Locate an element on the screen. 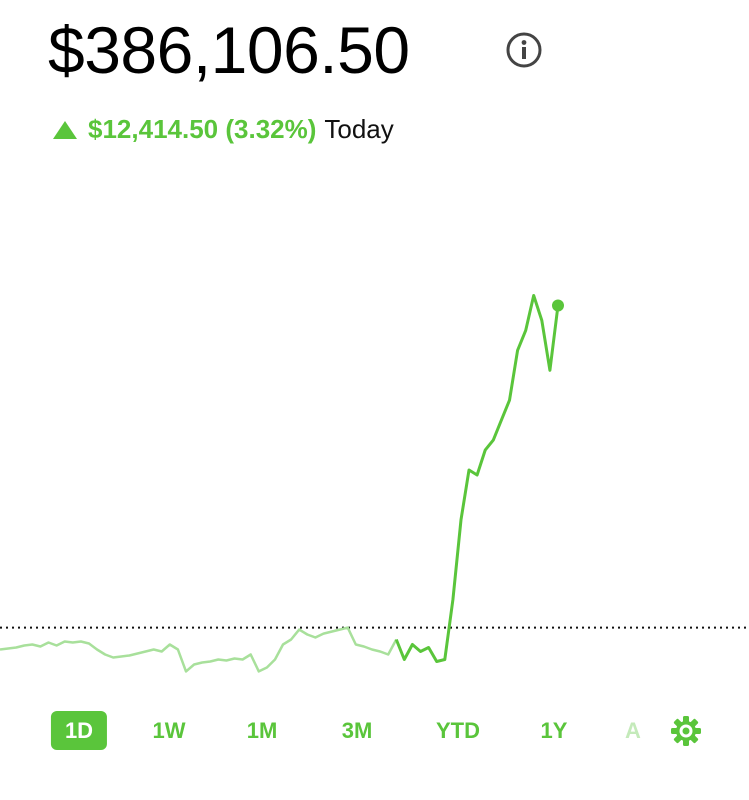 The width and height of the screenshot is (749, 800). change: $12,414.50 (3.32%) is located at coordinates (202, 129).